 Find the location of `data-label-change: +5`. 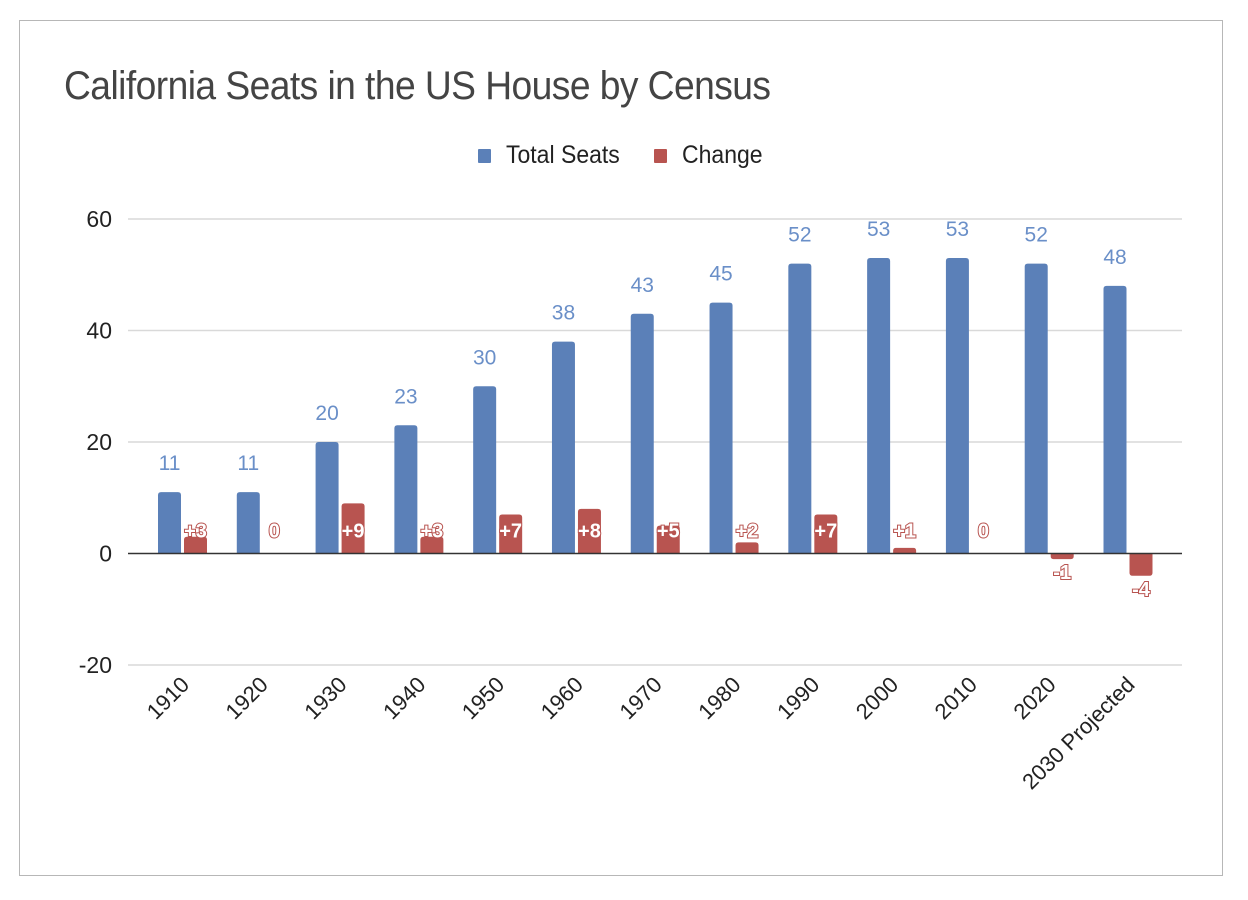

data-label-change: +5 is located at coordinates (668, 532).